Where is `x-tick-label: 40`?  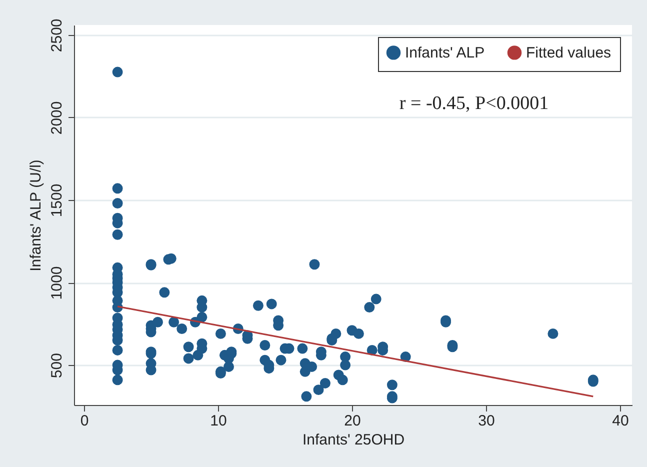 x-tick-label: 40 is located at coordinates (620, 421).